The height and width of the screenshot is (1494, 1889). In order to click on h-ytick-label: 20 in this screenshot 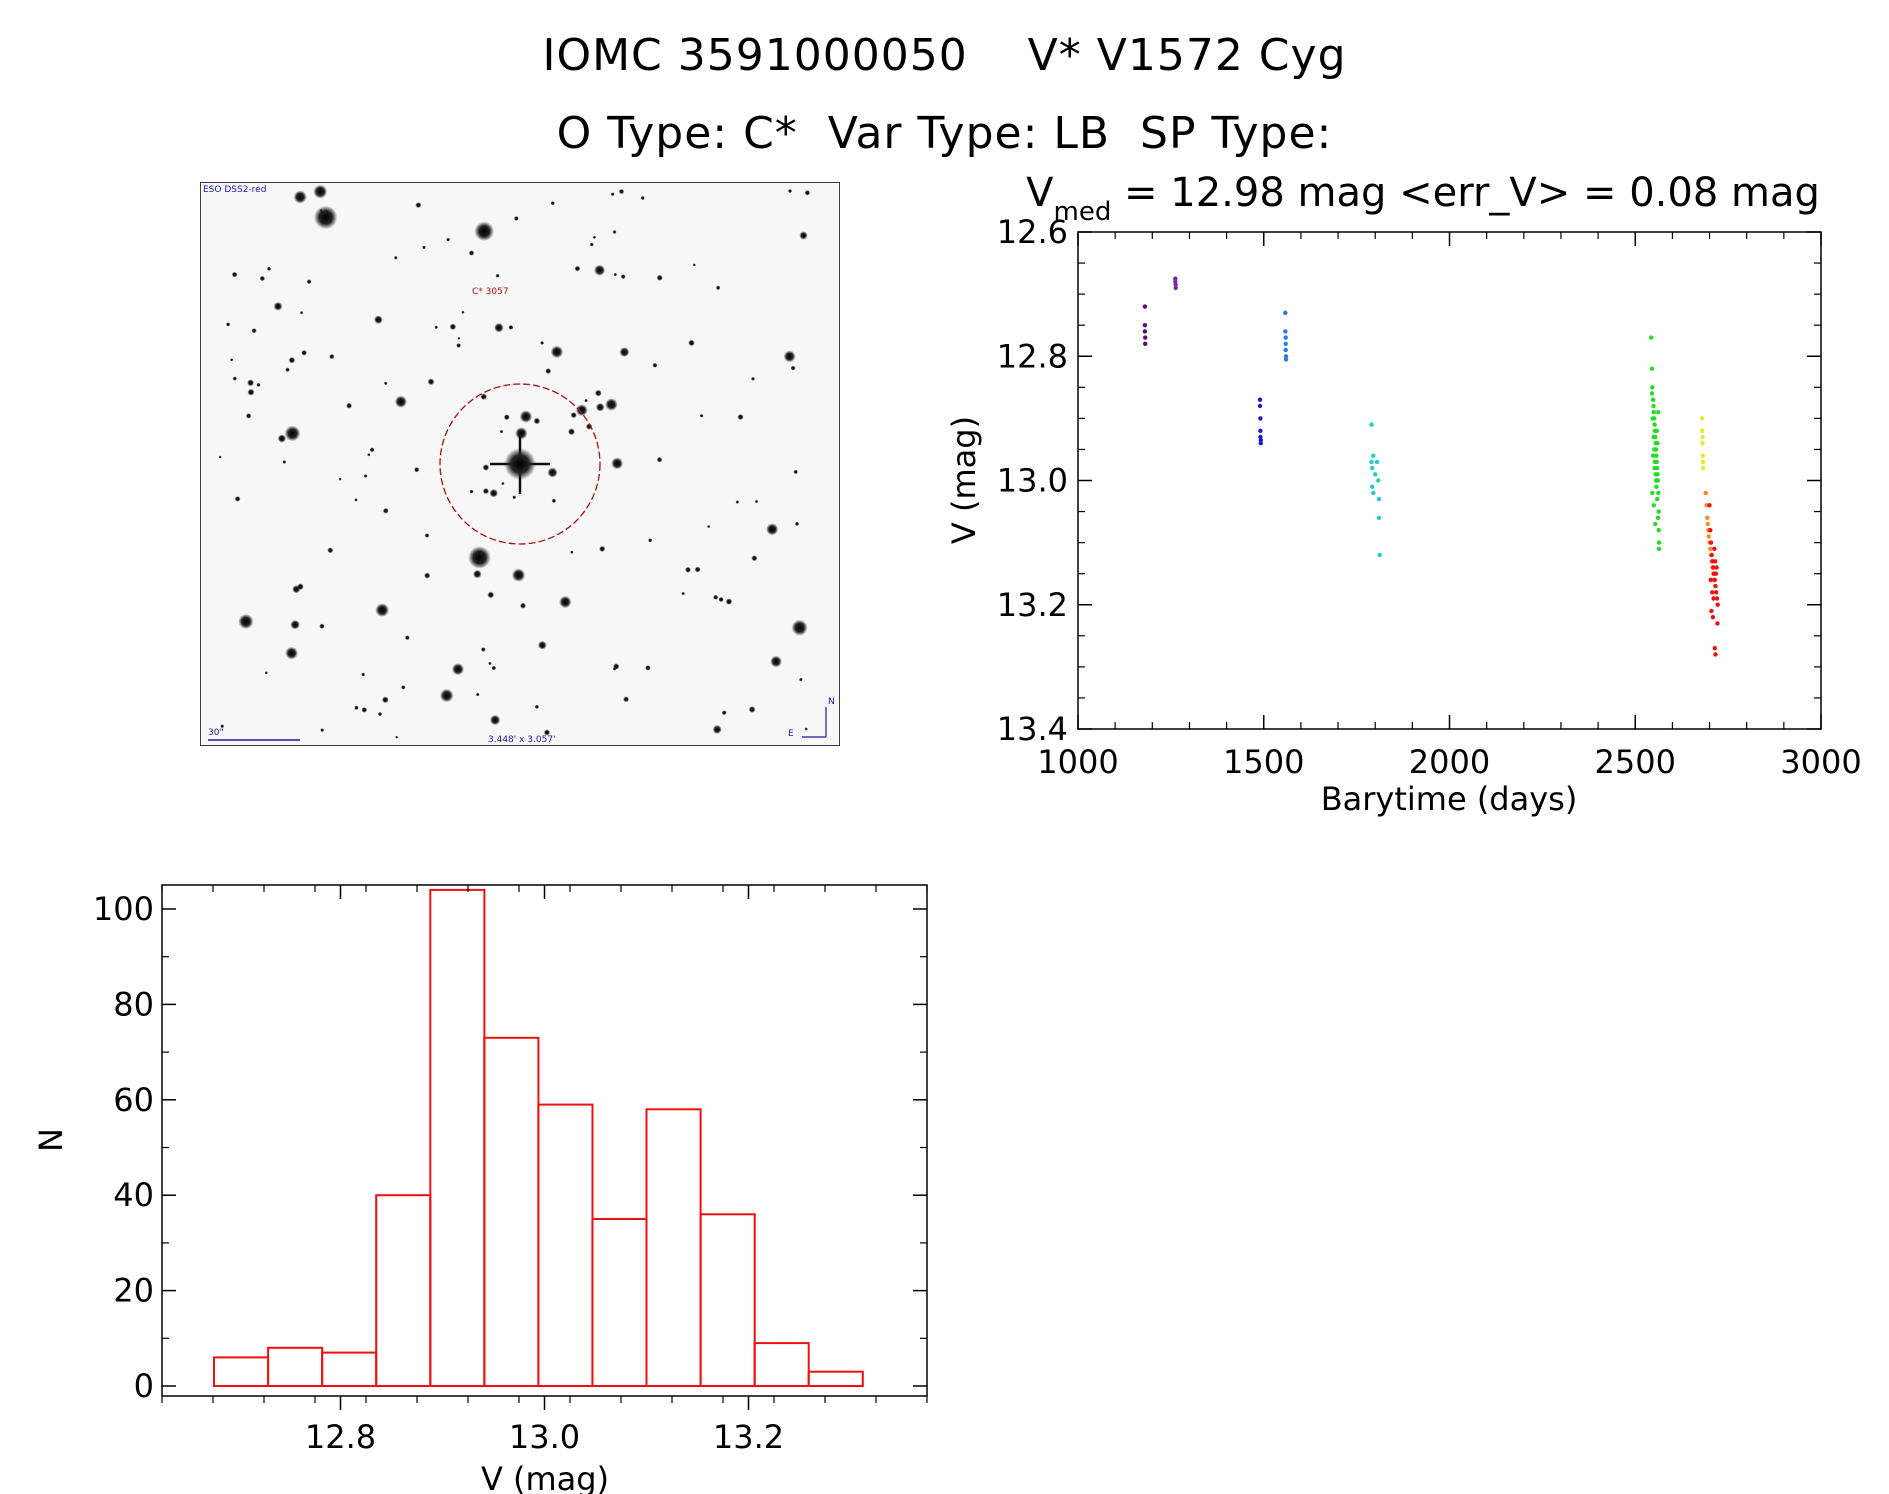, I will do `click(133, 1291)`.